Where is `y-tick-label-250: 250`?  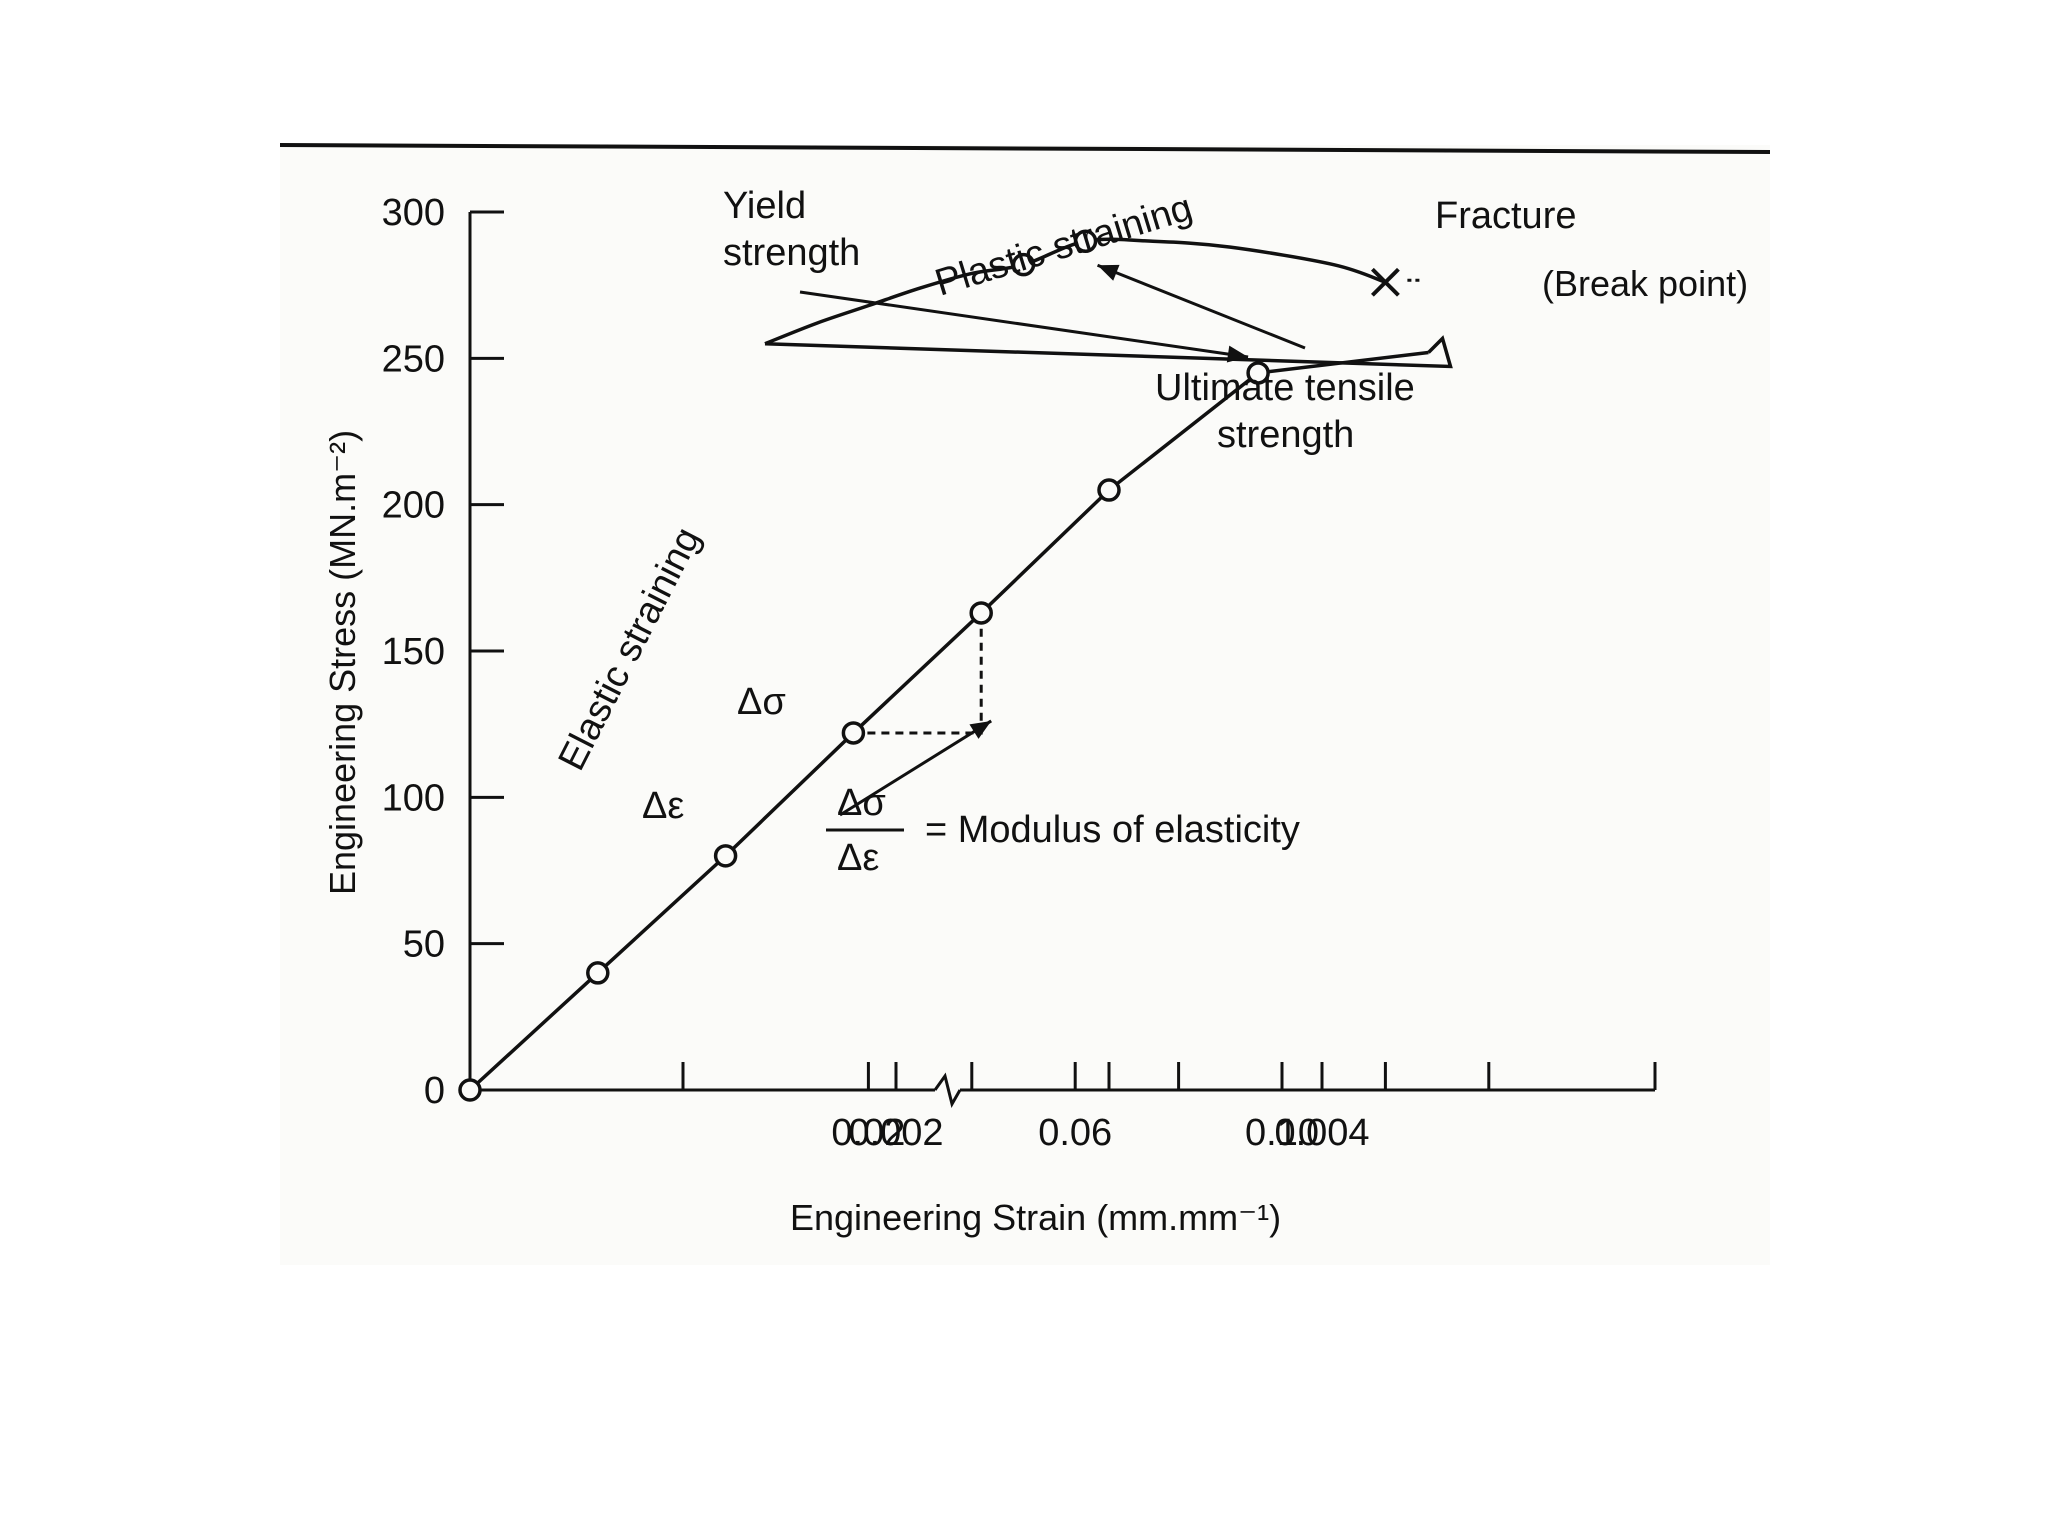
y-tick-label-250: 250 is located at coordinates (413, 359).